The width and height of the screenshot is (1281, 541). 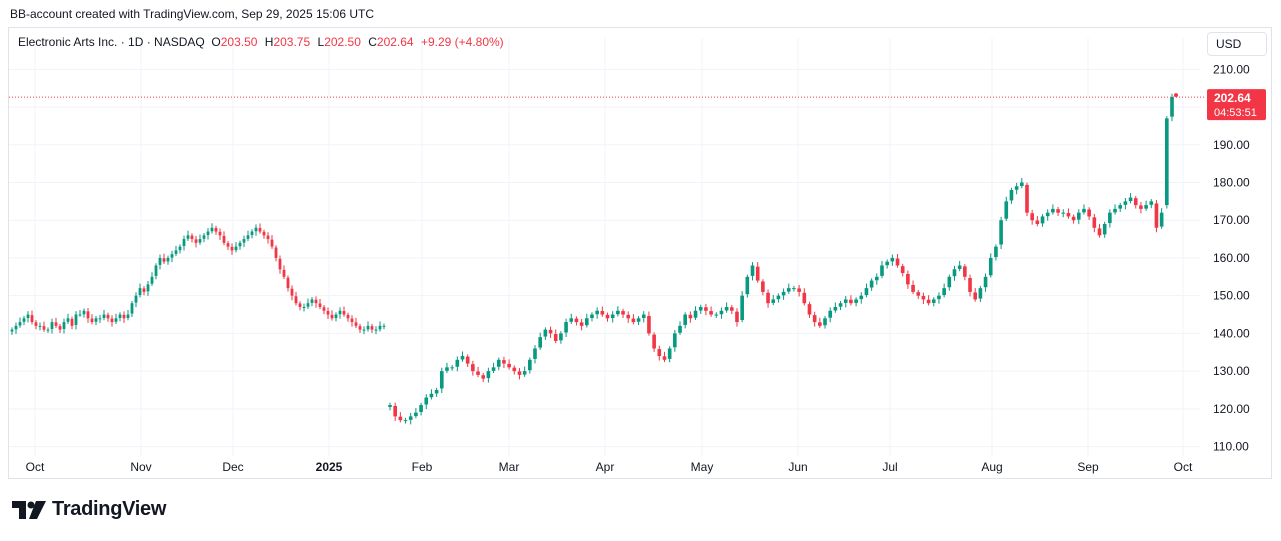 I want to click on currency-button: USD, so click(x=1237, y=44).